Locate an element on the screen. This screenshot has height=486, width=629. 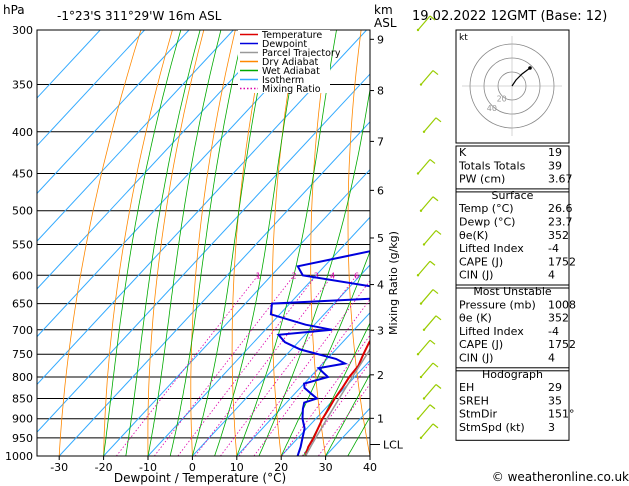
x-tick-label: 20 is located at coordinates (281, 467).